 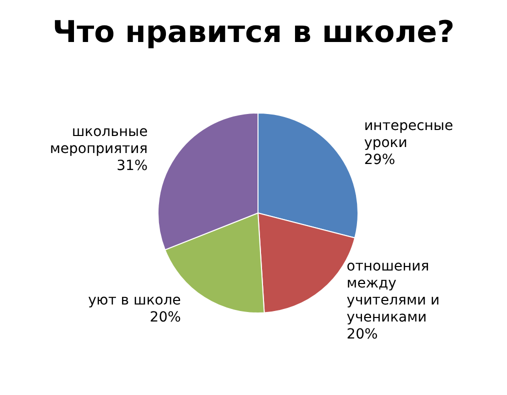 I want to click on slice-label: интересные уроки, so click(x=409, y=134).